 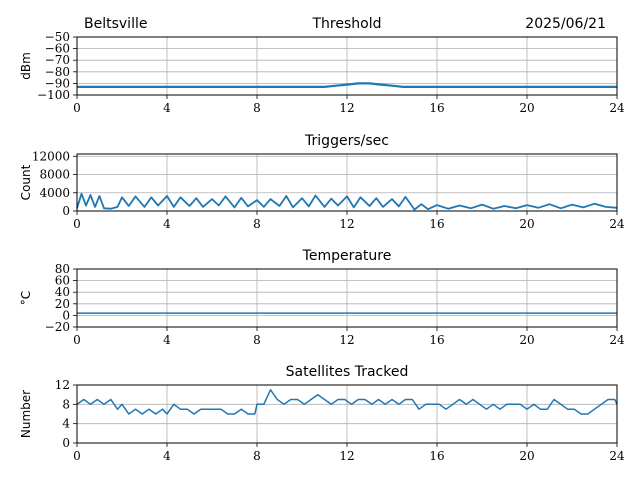 What do you see at coordinates (26, 414) in the screenshot?
I see `y-axis-label: Number` at bounding box center [26, 414].